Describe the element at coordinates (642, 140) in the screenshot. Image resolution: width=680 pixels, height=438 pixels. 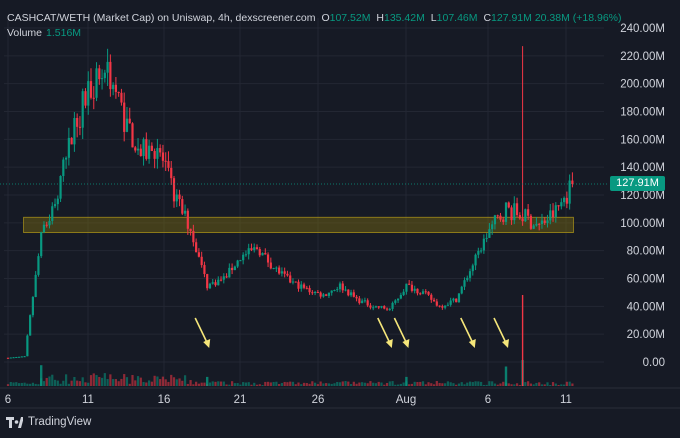
I see `y-tick-label: 160.00M` at that location.